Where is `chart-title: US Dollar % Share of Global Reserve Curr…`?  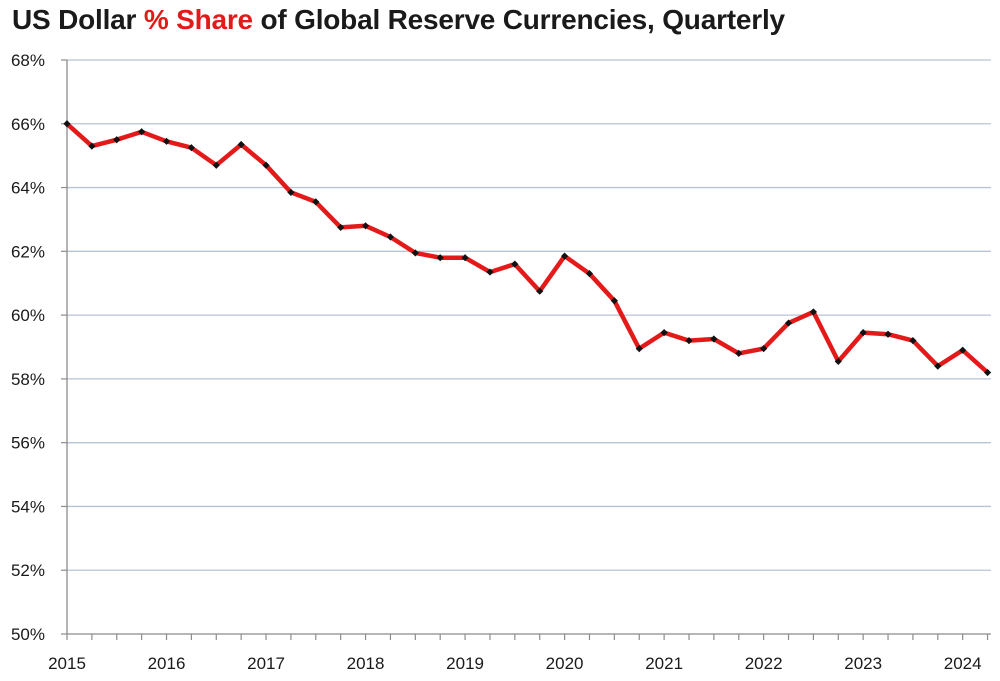 chart-title: US Dollar % Share of Global Reserve Curr… is located at coordinates (398, 20).